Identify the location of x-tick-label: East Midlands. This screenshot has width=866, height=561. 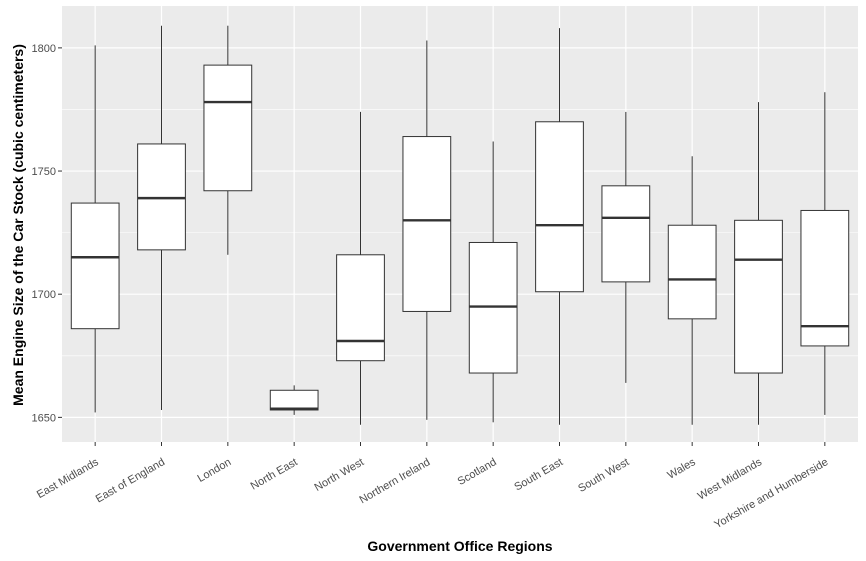
(68, 478).